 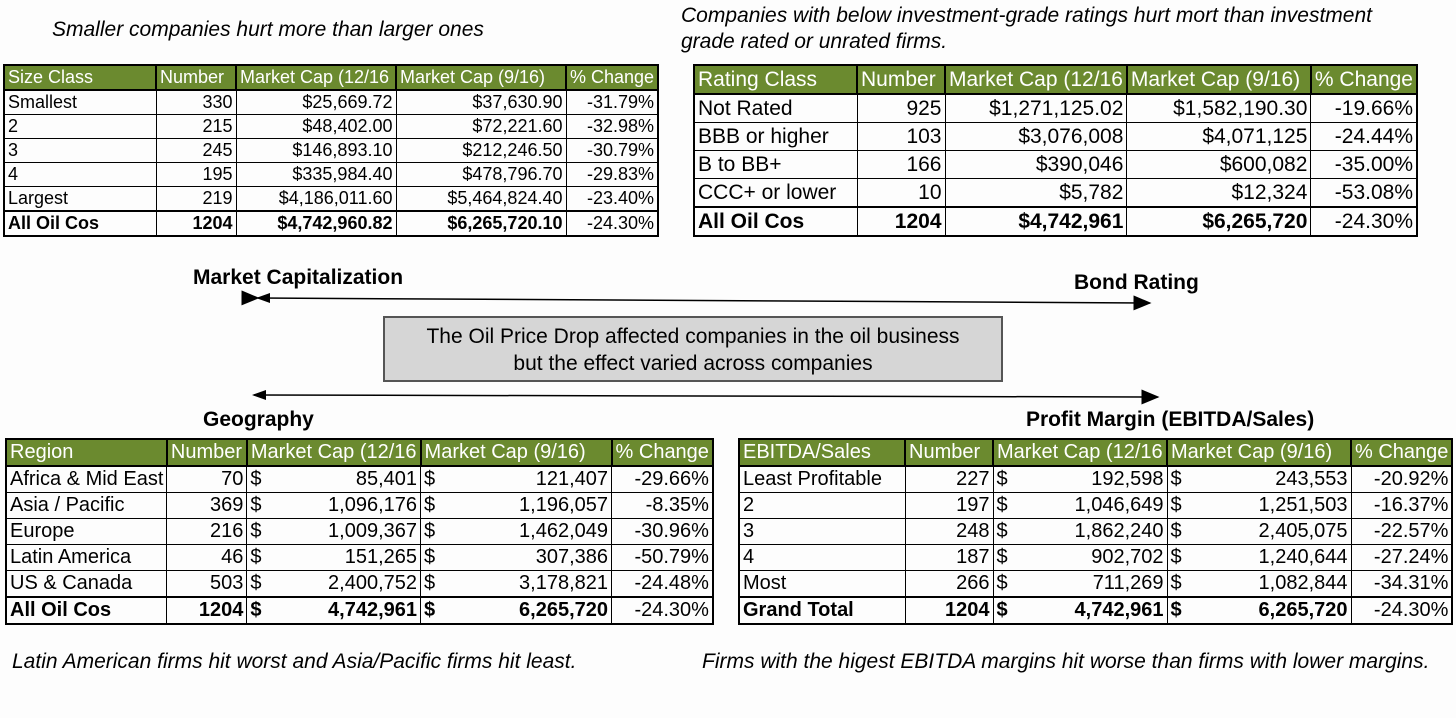 I want to click on top-left-arrowhead, so click(x=263, y=298).